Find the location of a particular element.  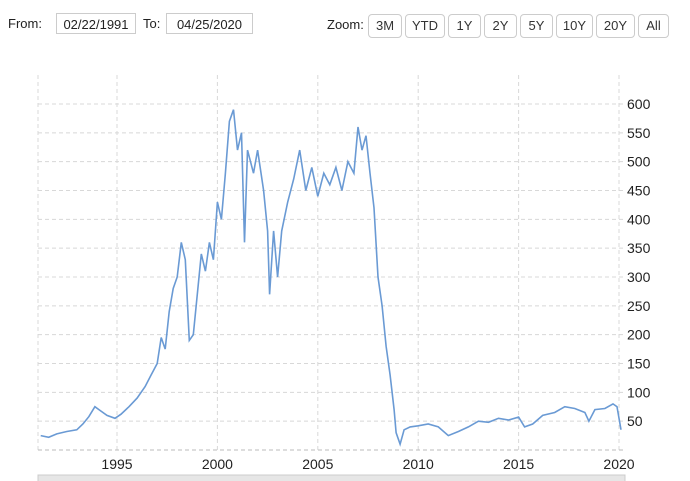

y-tick-label: 200 is located at coordinates (639, 335).